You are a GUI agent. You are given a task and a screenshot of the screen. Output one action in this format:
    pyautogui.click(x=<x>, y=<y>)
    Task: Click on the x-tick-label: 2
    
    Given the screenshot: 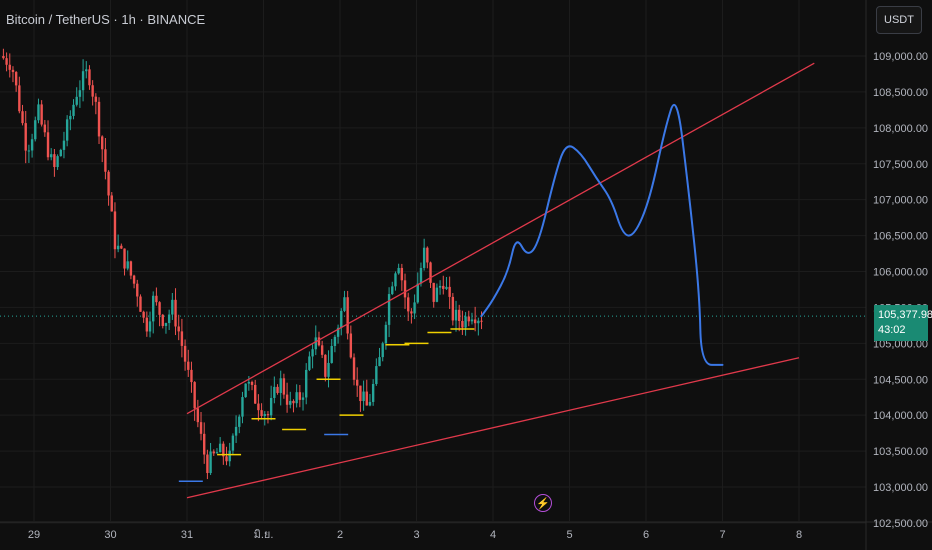 What is the action you would take?
    pyautogui.click(x=340, y=535)
    